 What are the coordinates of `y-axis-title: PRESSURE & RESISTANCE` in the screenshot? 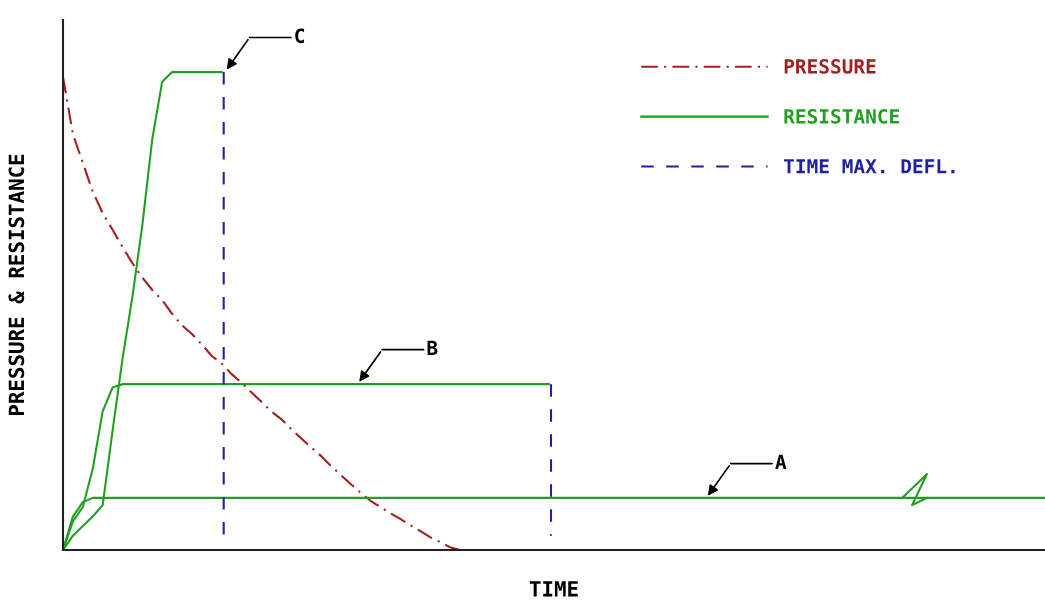 It's located at (16, 285).